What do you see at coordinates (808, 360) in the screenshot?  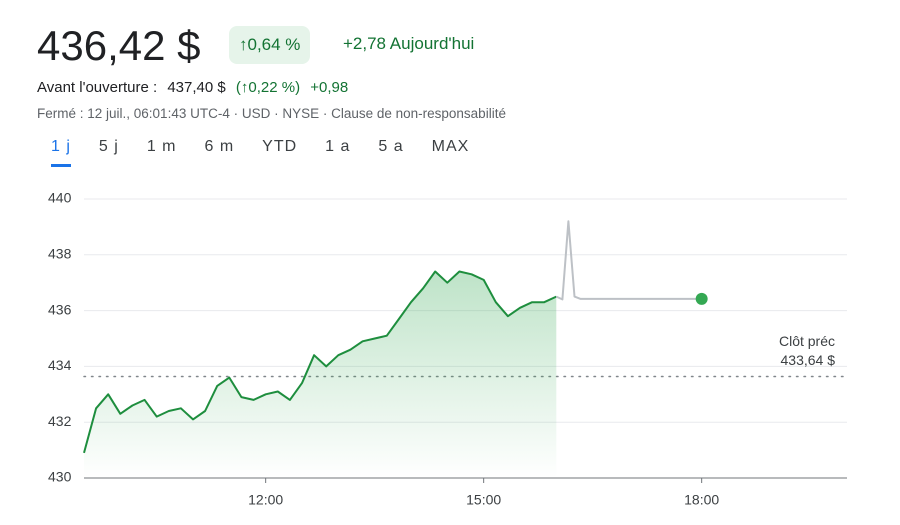 I see `reference-value: 433,64 $` at bounding box center [808, 360].